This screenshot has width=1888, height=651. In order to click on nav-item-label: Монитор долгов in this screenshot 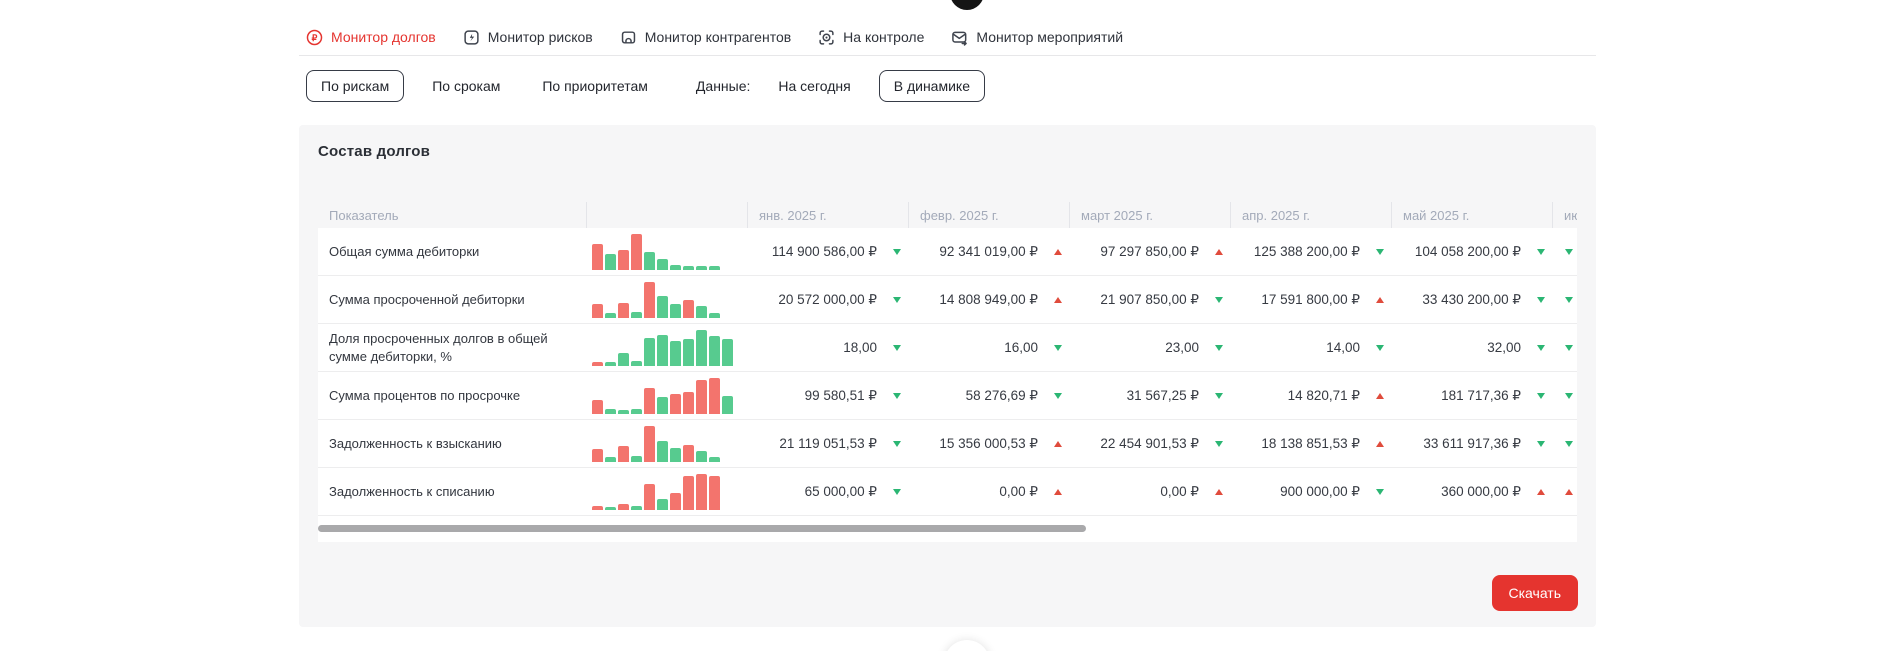, I will do `click(383, 37)`.